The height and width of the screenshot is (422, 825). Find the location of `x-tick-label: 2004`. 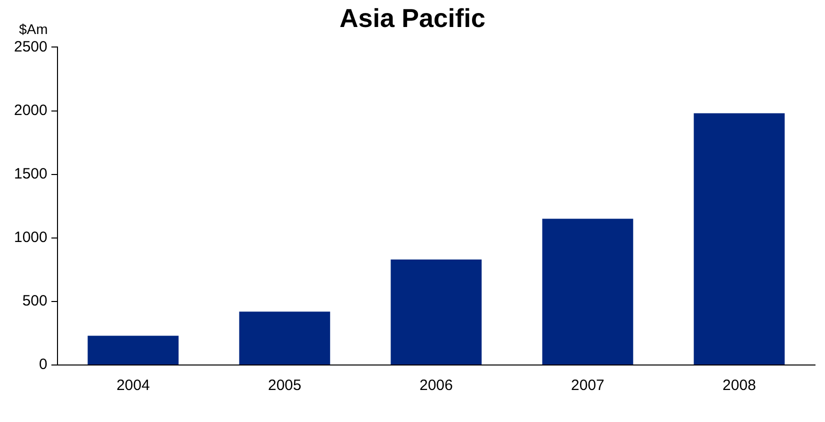

x-tick-label: 2004 is located at coordinates (133, 385).